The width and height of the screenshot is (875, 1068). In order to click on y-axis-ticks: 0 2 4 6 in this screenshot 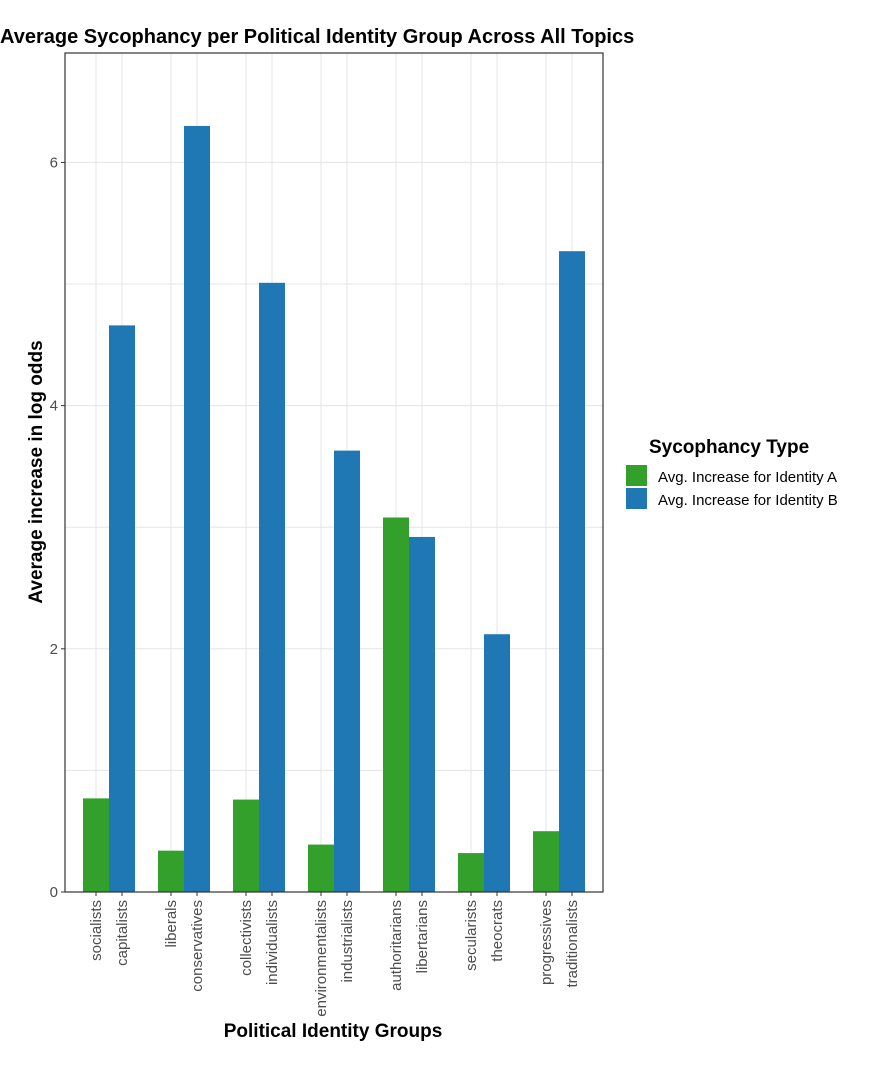, I will do `click(57, 527)`.